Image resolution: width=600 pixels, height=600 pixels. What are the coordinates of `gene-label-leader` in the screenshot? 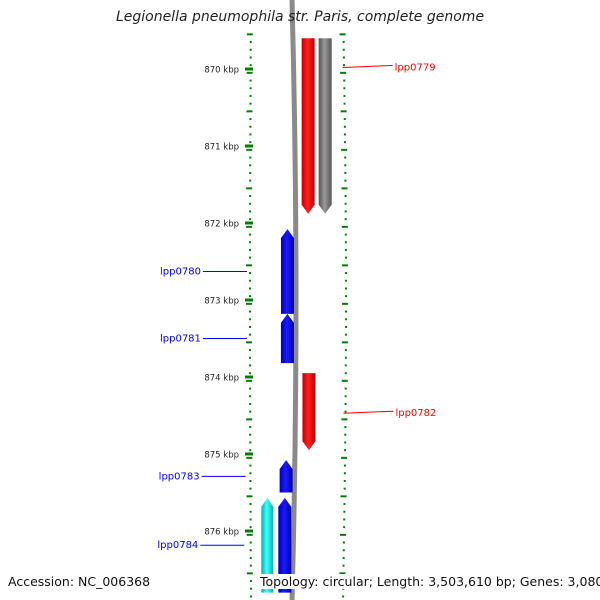 It's located at (368, 412).